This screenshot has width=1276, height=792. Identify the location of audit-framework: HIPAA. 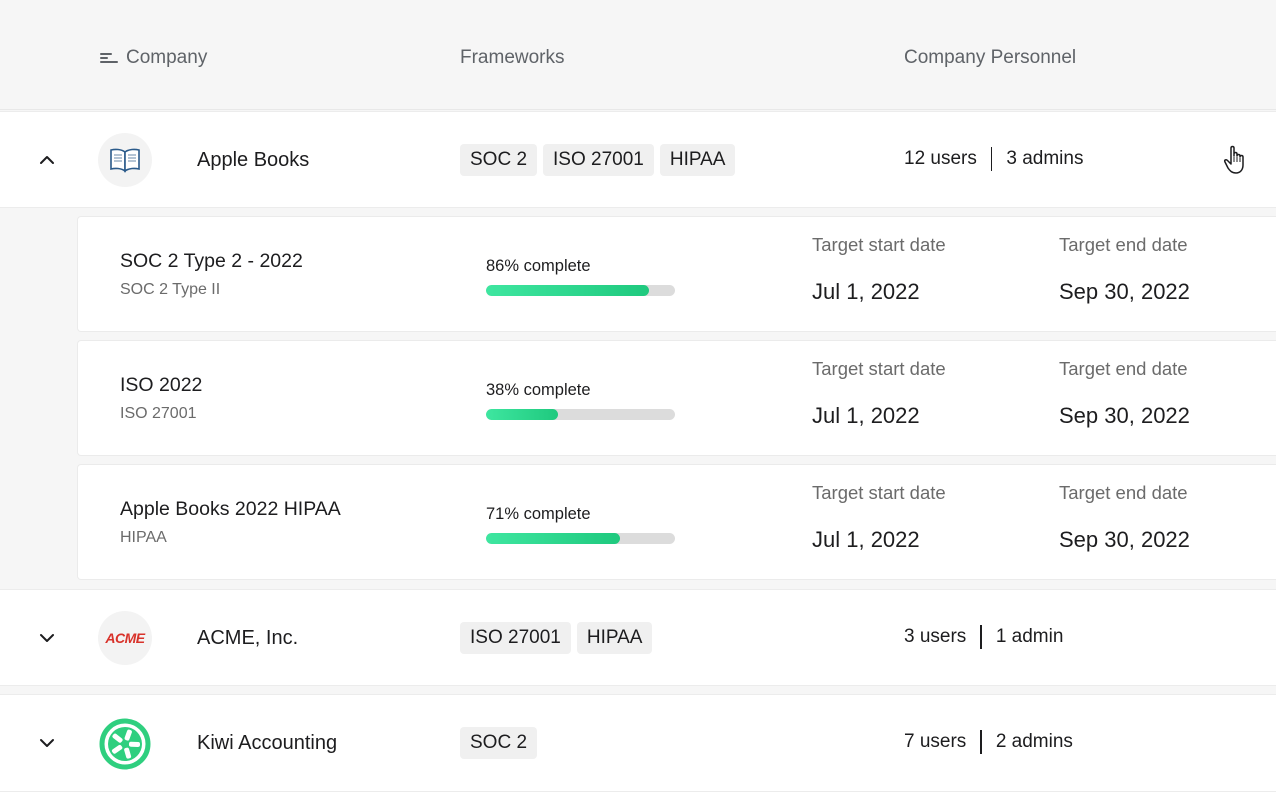
(143, 537).